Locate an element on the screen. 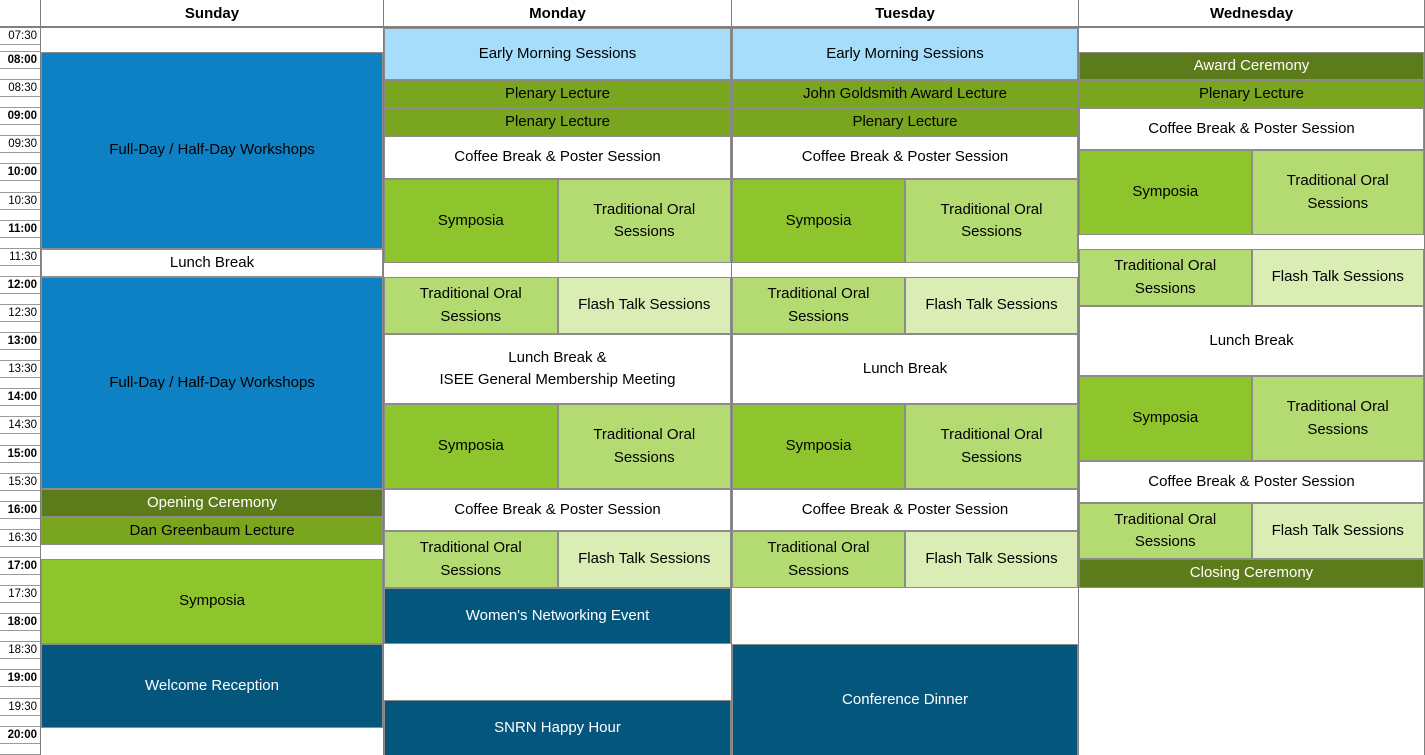 The image size is (1425, 755). time-label: 16:30 is located at coordinates (20, 538).